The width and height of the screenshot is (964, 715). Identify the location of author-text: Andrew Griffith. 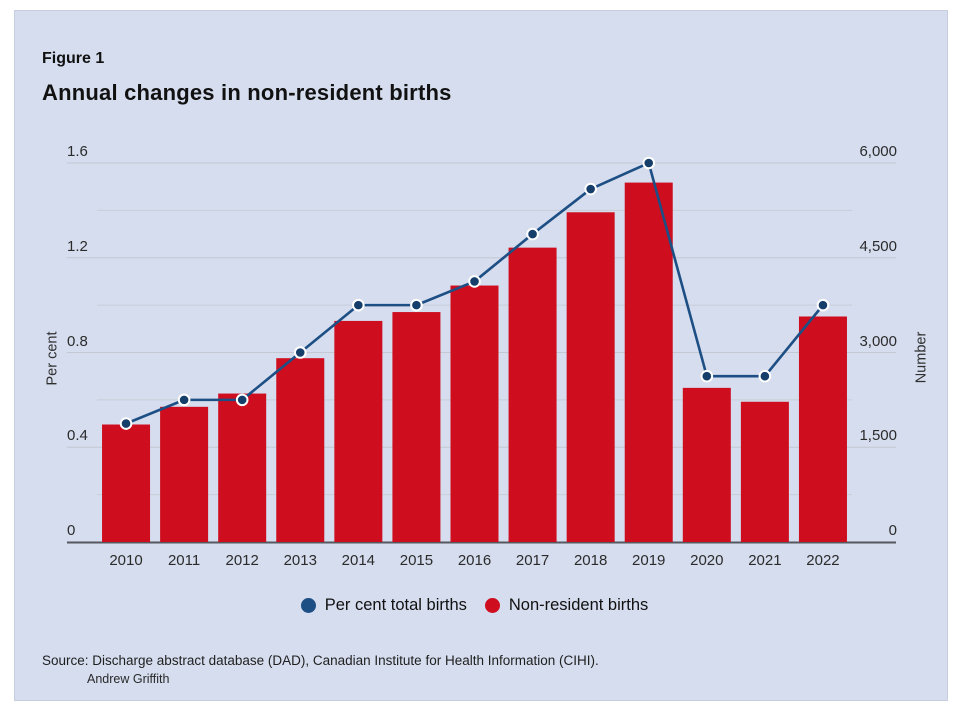
(128, 679).